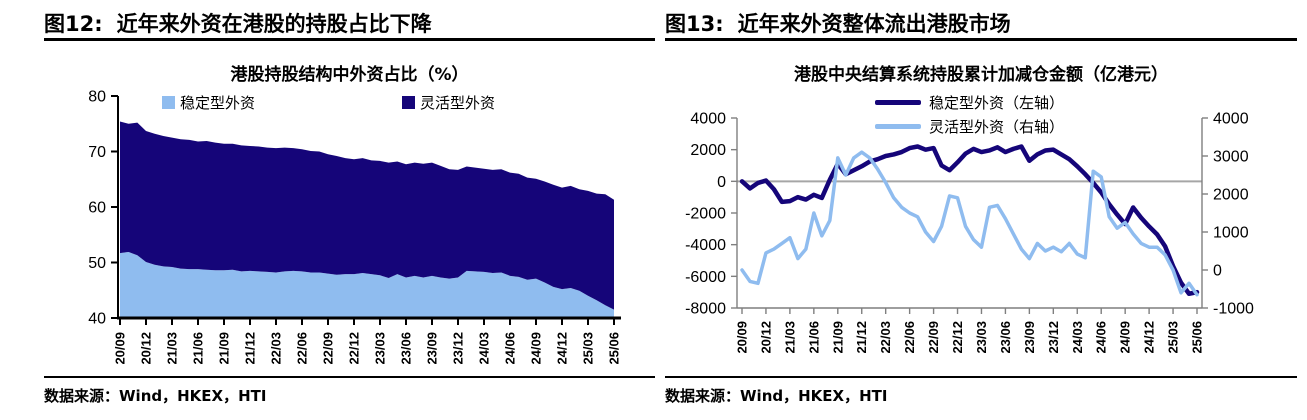  I want to click on figure-13-header: 图13: 近年来外资整体流出港股市场, so click(981, 24).